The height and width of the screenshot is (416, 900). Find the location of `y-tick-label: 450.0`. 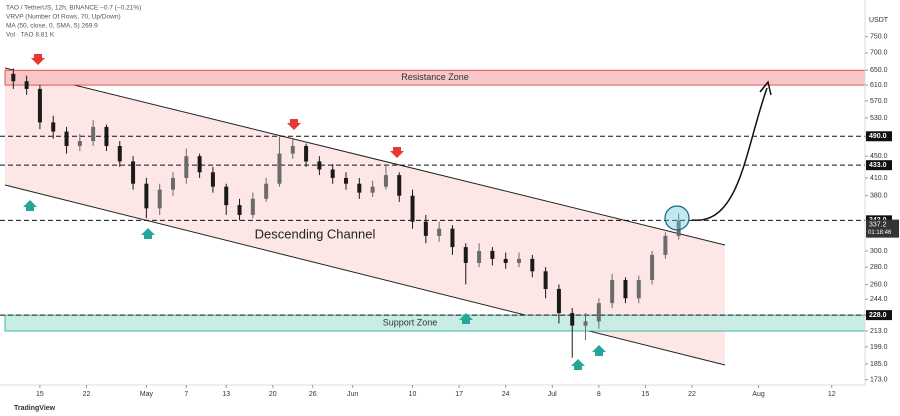

y-tick-label: 450.0 is located at coordinates (879, 156).